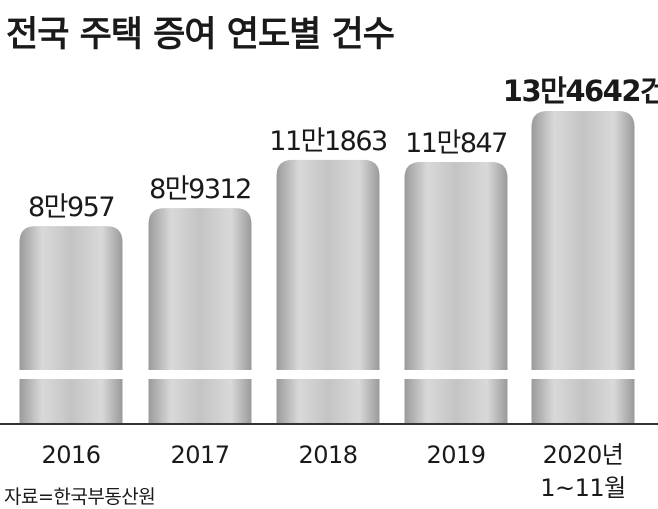  What do you see at coordinates (199, 455) in the screenshot?
I see `category-label-1: 2017` at bounding box center [199, 455].